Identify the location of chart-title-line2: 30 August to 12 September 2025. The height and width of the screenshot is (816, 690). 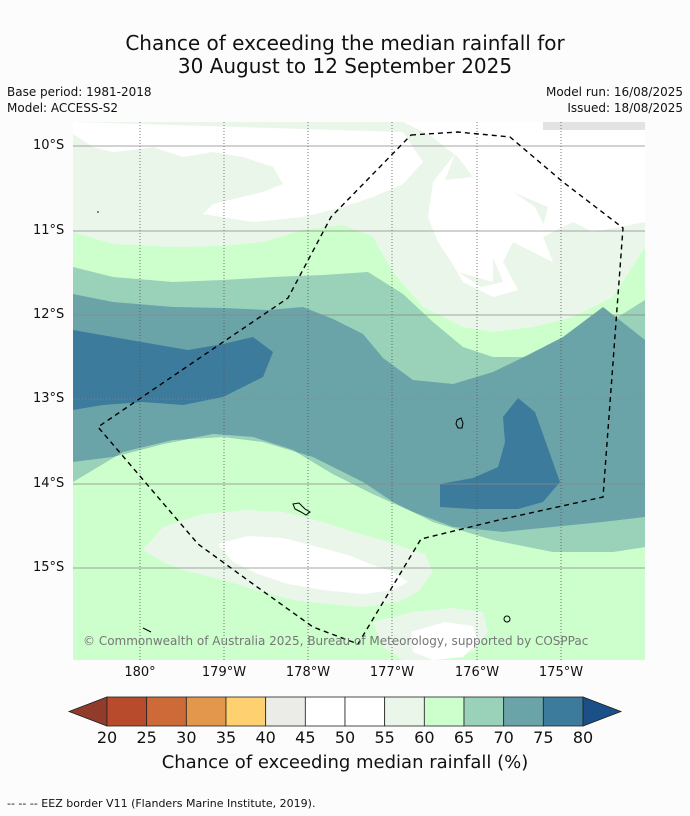
(345, 66).